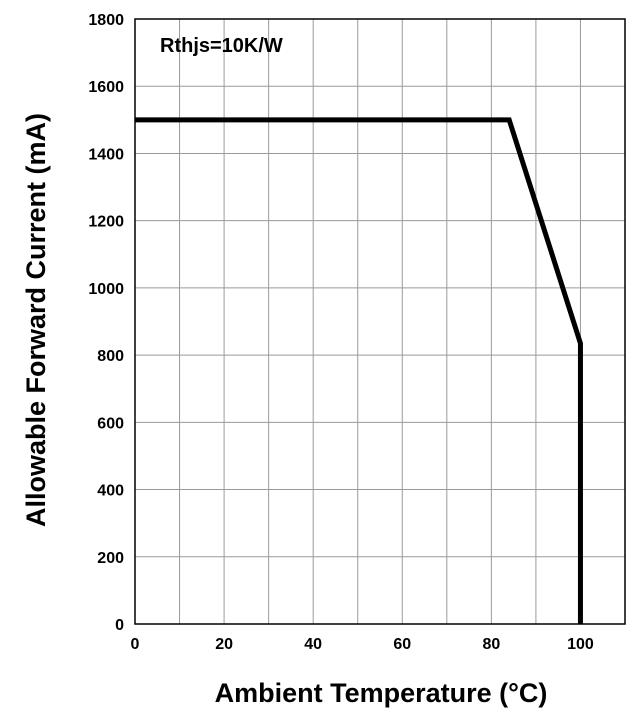 Image resolution: width=635 pixels, height=713 pixels. Describe the element at coordinates (110, 491) in the screenshot. I see `y-tick-label: 400` at that location.